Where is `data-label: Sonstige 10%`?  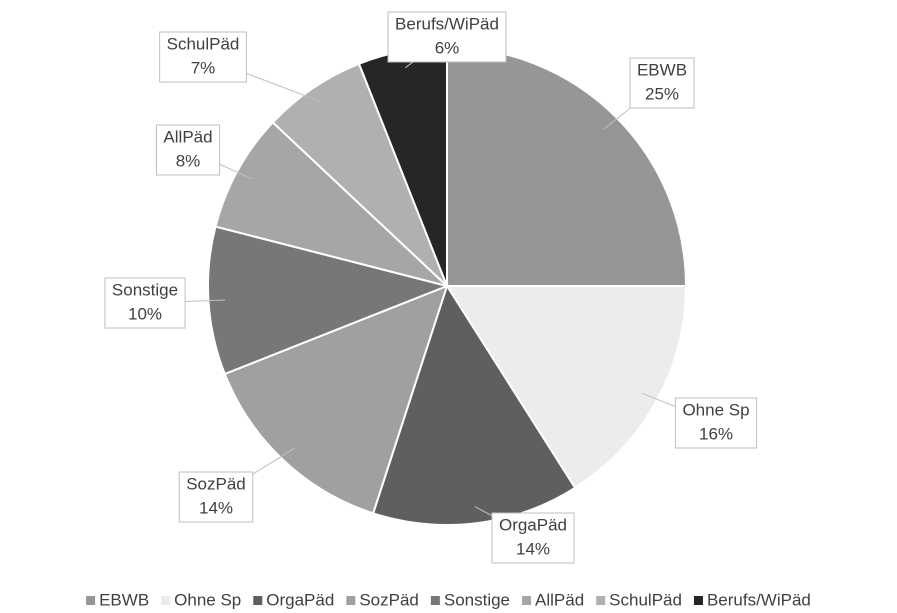 data-label: Sonstige 10% is located at coordinates (145, 303).